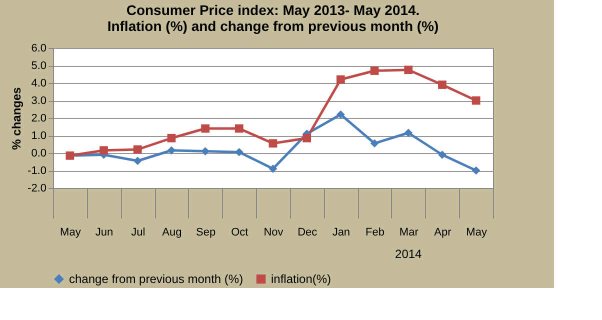 This screenshot has width=602, height=320. What do you see at coordinates (375, 232) in the screenshot?
I see `x-tick-label: Feb` at bounding box center [375, 232].